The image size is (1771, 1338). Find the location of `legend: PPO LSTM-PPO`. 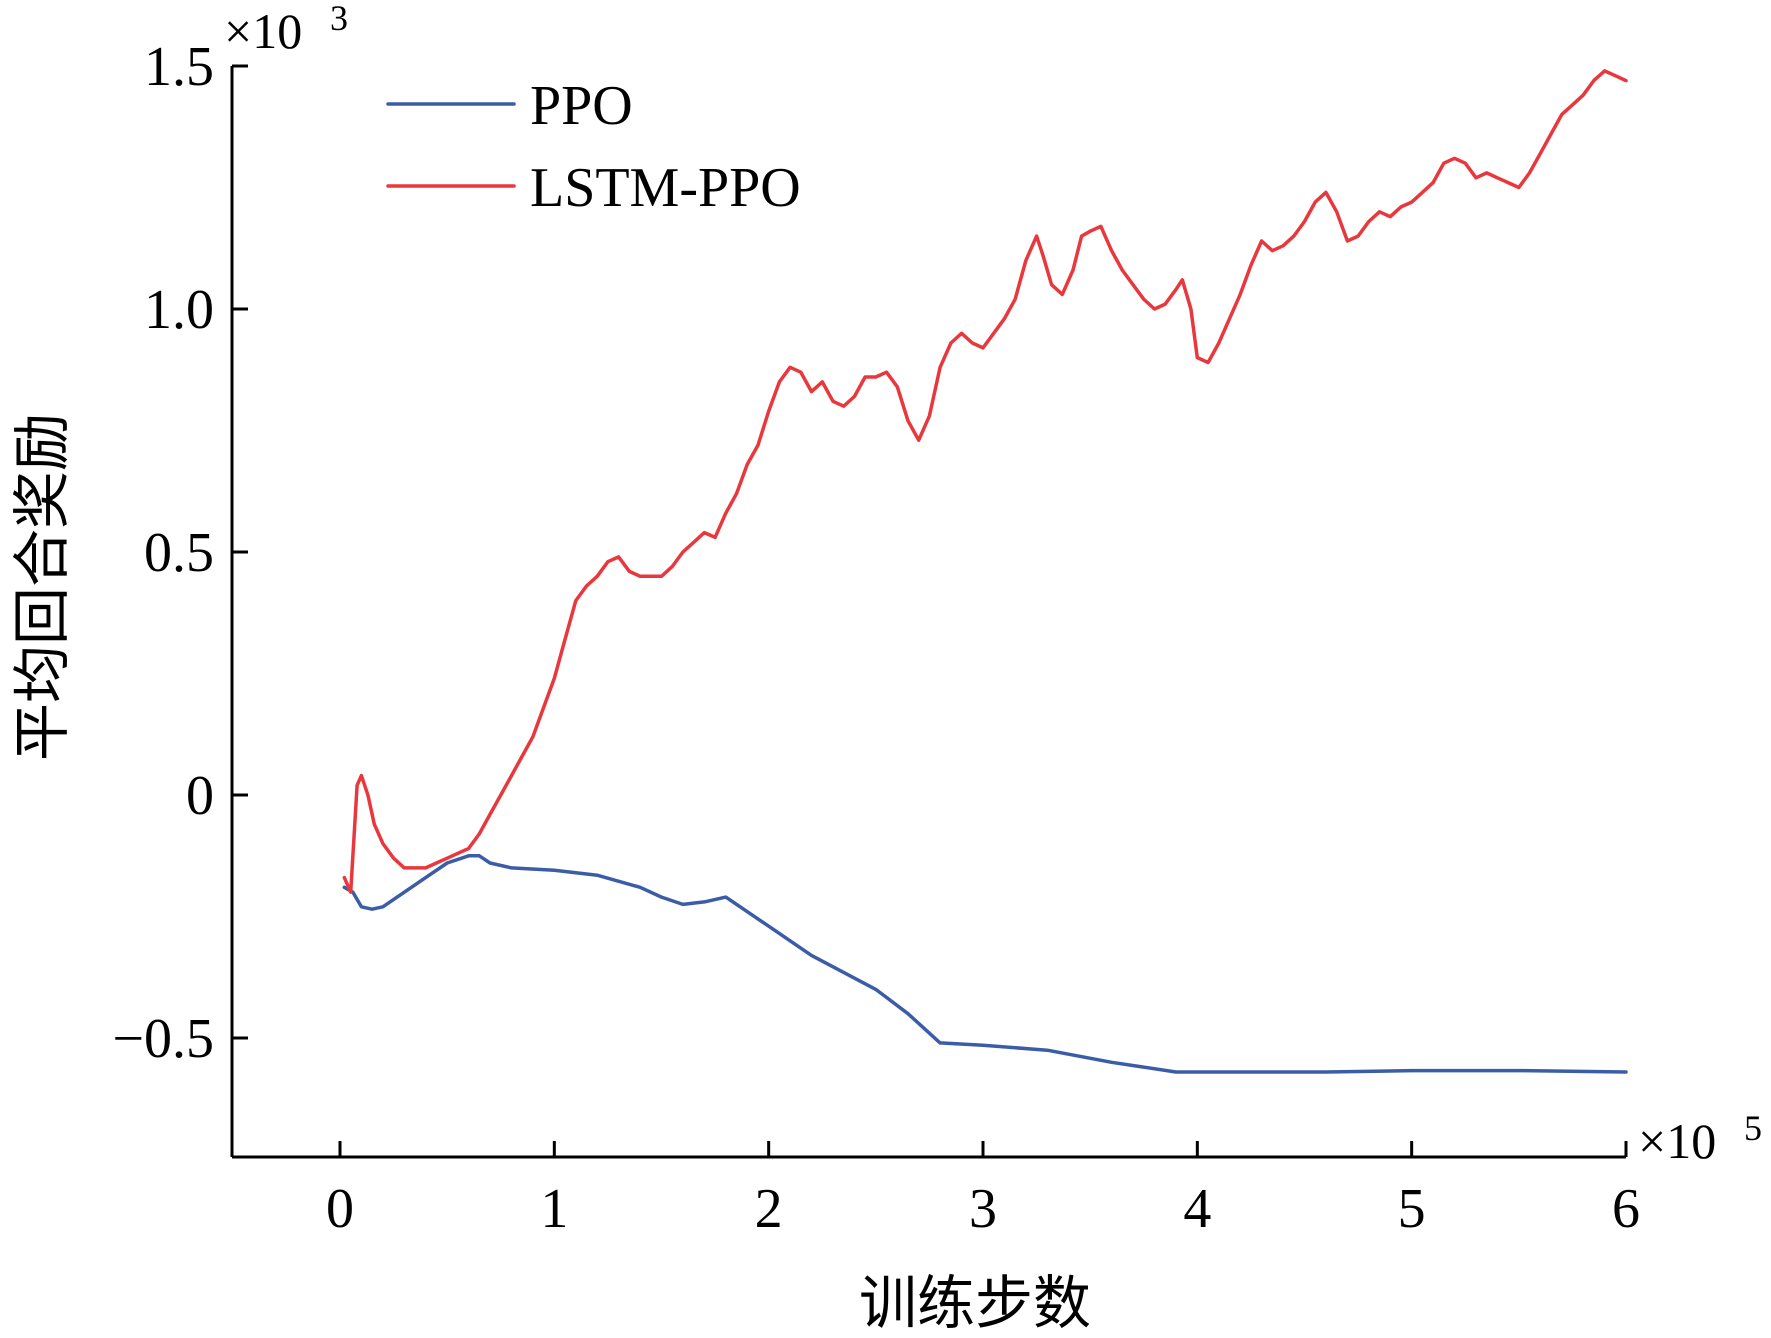

legend: PPO LSTM-PPO is located at coordinates (593, 147).